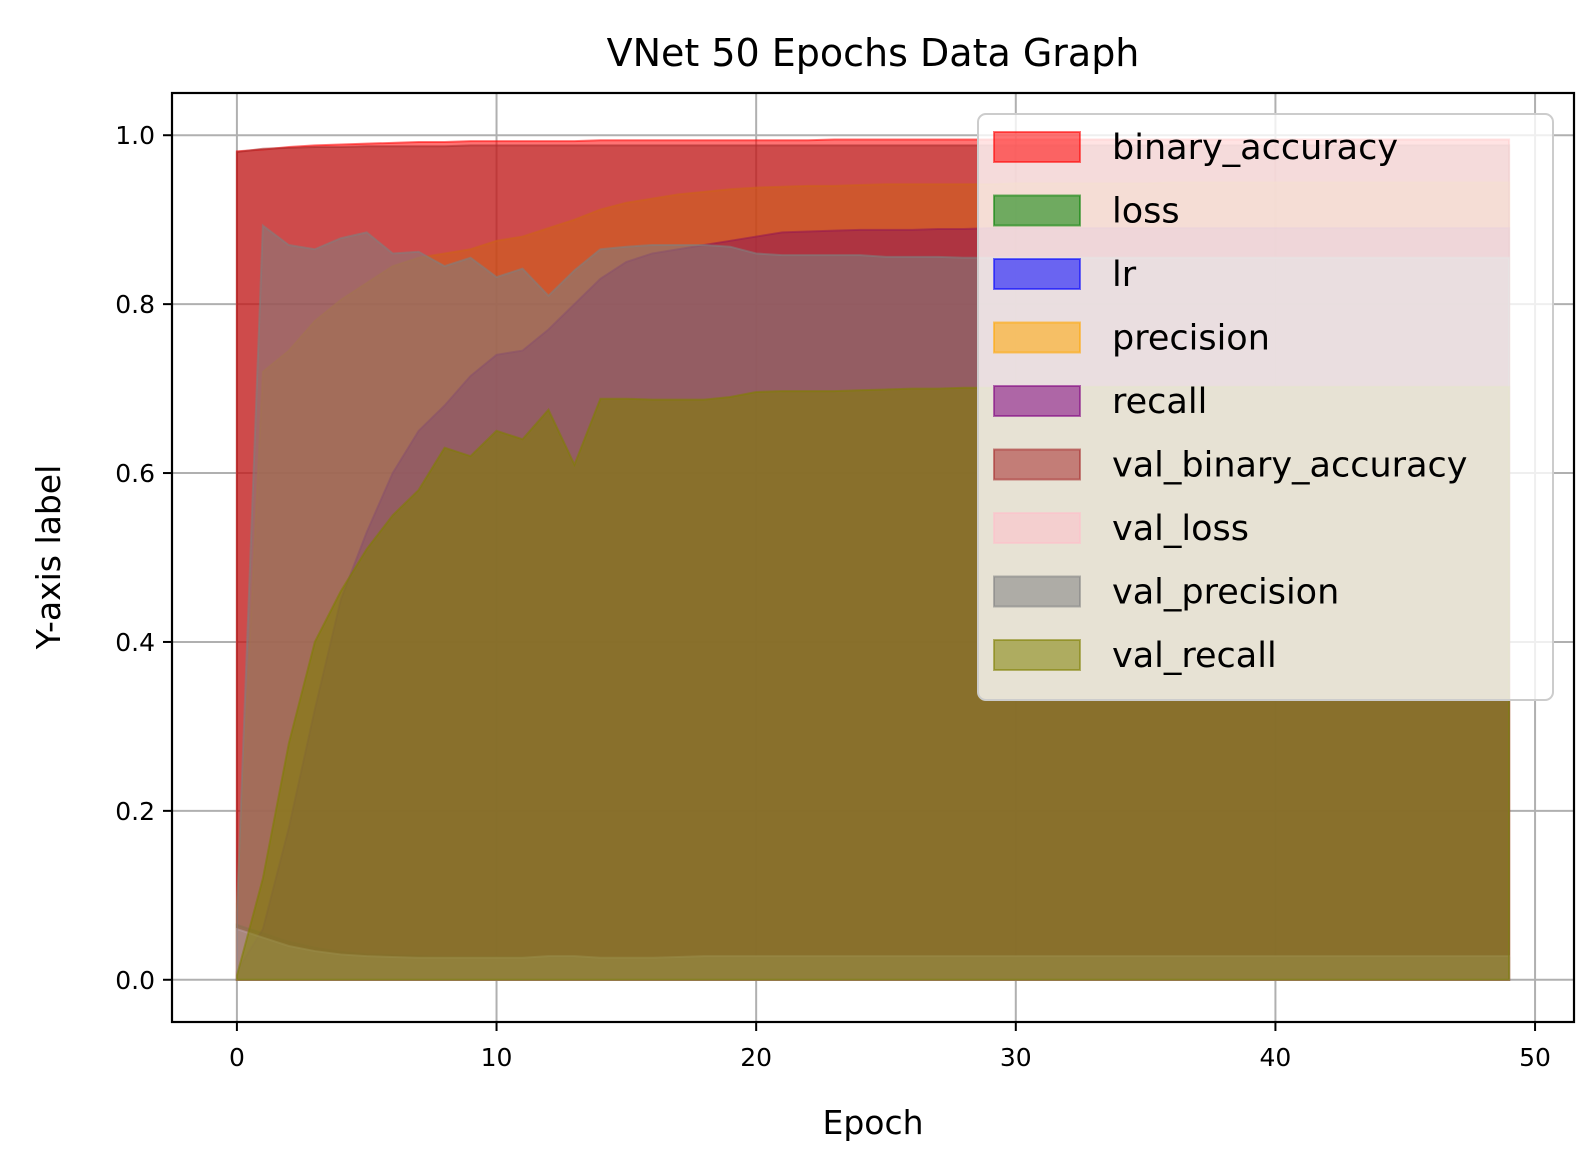 The image size is (1596, 1172). What do you see at coordinates (1191, 339) in the screenshot?
I see `legend-label-precision: precision` at bounding box center [1191, 339].